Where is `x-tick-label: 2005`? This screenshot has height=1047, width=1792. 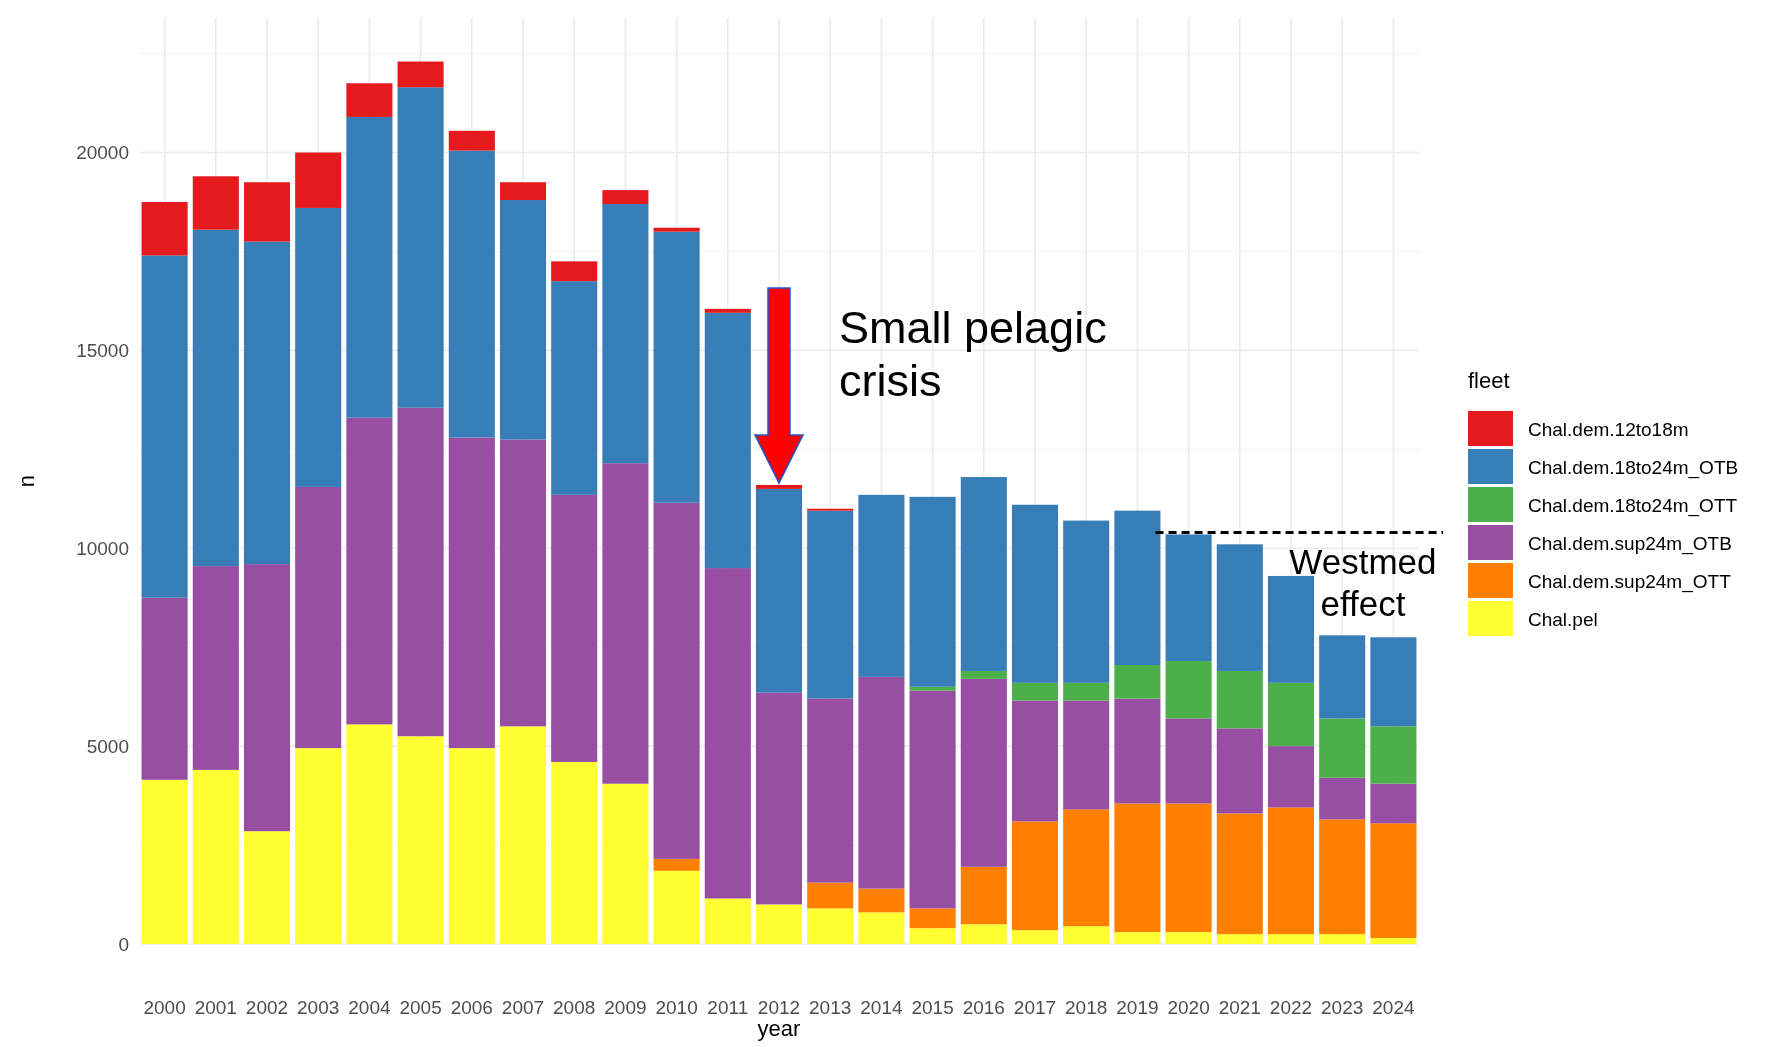 x-tick-label: 2005 is located at coordinates (420, 1007).